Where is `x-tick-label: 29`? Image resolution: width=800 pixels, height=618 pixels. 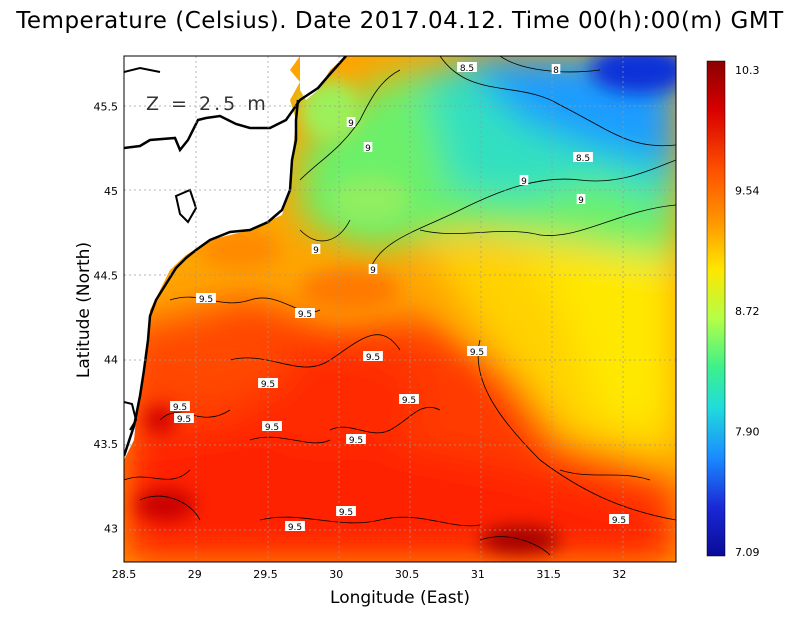 x-tick-label: 29 is located at coordinates (195, 574).